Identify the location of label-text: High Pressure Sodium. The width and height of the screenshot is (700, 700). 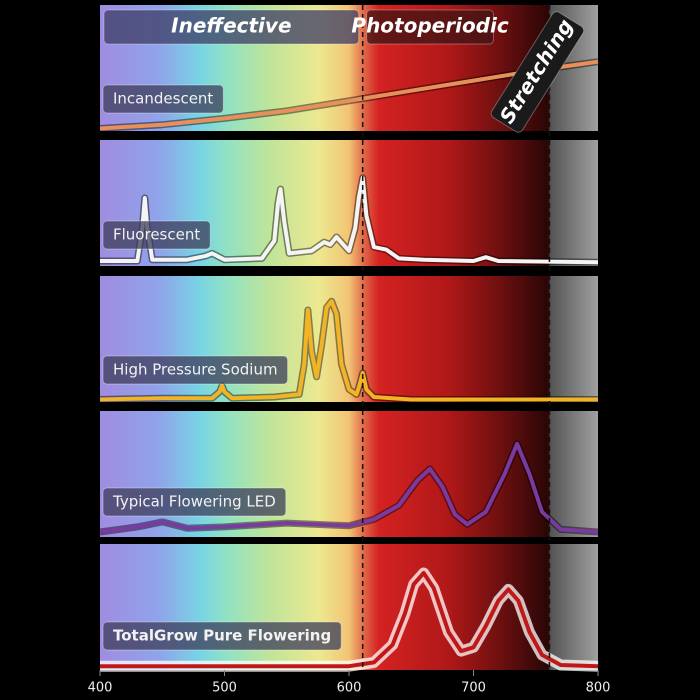
(195, 370).